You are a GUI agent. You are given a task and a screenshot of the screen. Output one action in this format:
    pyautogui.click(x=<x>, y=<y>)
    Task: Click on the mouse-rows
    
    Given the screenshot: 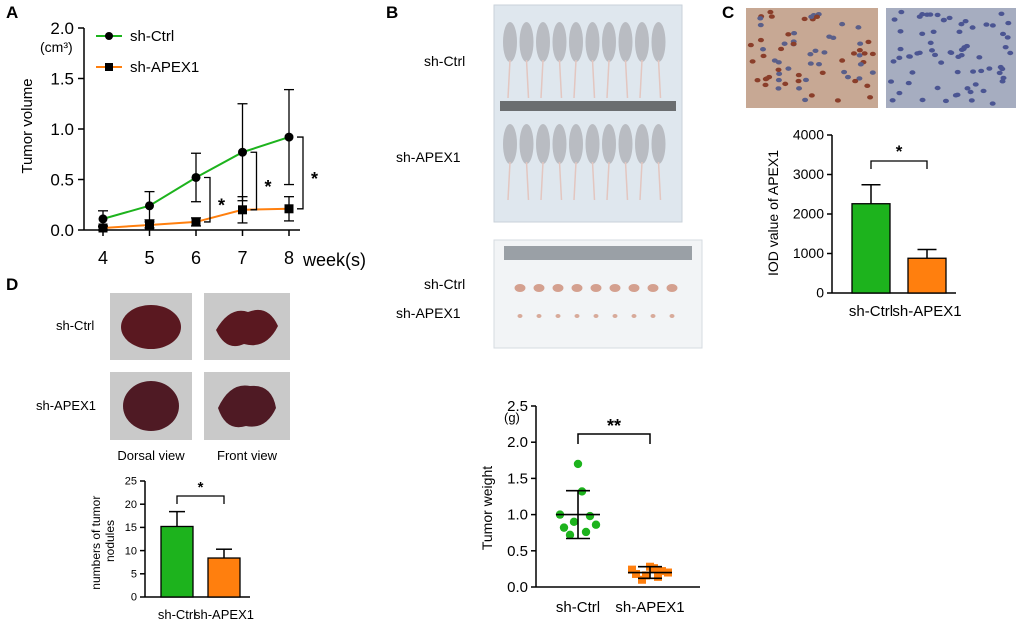 What is the action you would take?
    pyautogui.click(x=584, y=111)
    